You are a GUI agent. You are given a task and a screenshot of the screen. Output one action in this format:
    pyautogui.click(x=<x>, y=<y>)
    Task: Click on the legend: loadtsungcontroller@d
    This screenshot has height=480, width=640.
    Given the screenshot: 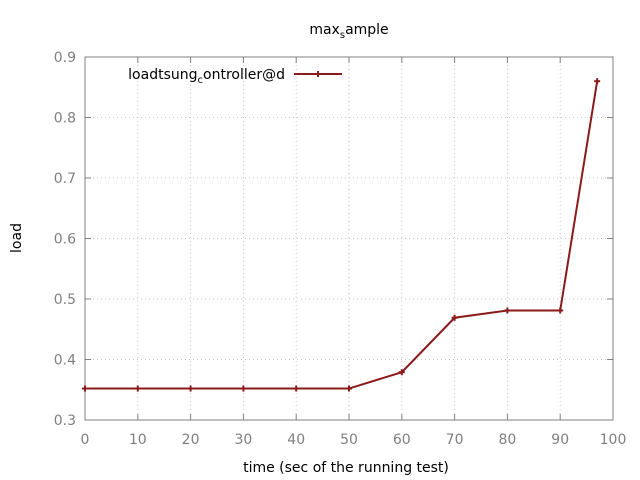 What is the action you would take?
    pyautogui.click(x=235, y=76)
    